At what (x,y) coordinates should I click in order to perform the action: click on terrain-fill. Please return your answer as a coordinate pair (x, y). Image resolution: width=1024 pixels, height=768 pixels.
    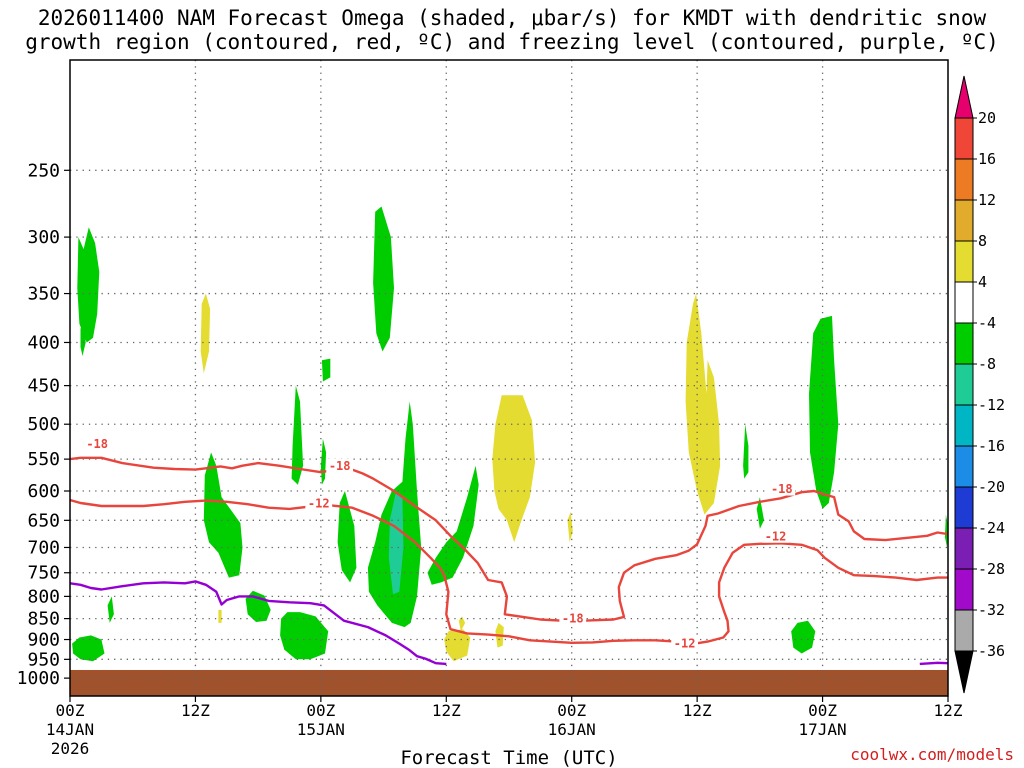
    Looking at the image, I should click on (509, 682).